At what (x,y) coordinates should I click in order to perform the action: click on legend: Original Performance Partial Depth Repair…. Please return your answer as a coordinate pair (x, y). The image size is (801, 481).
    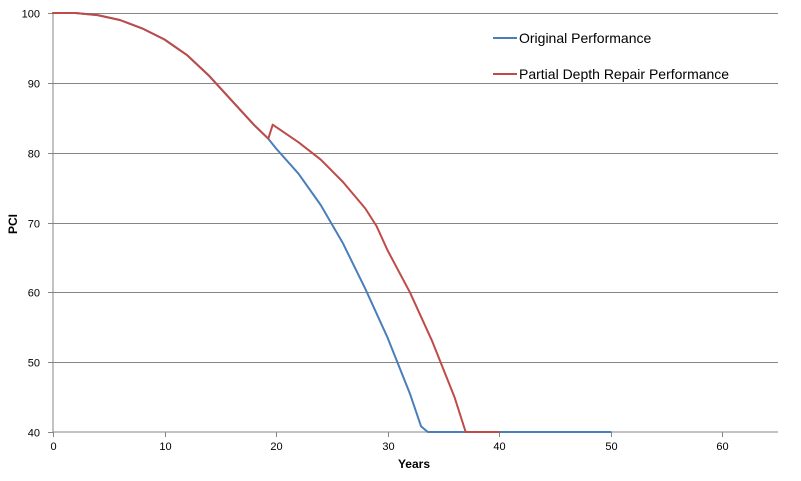
    Looking at the image, I should click on (611, 56).